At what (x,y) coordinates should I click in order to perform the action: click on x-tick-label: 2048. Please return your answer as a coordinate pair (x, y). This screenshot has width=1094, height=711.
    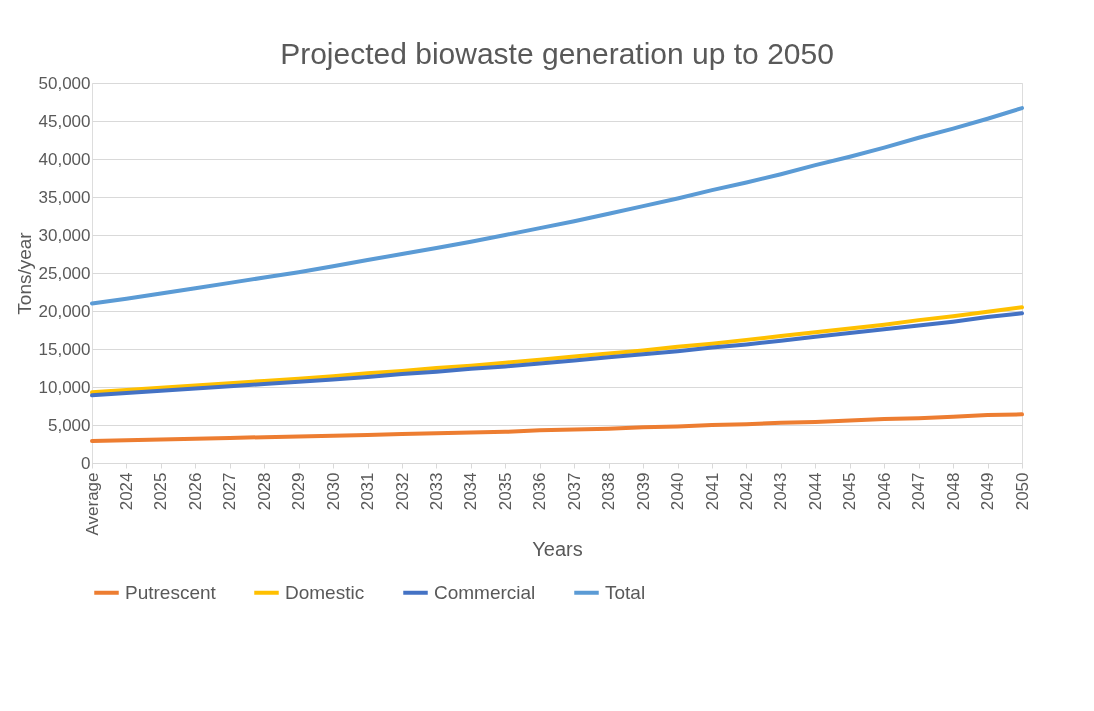
    Looking at the image, I should click on (953, 491).